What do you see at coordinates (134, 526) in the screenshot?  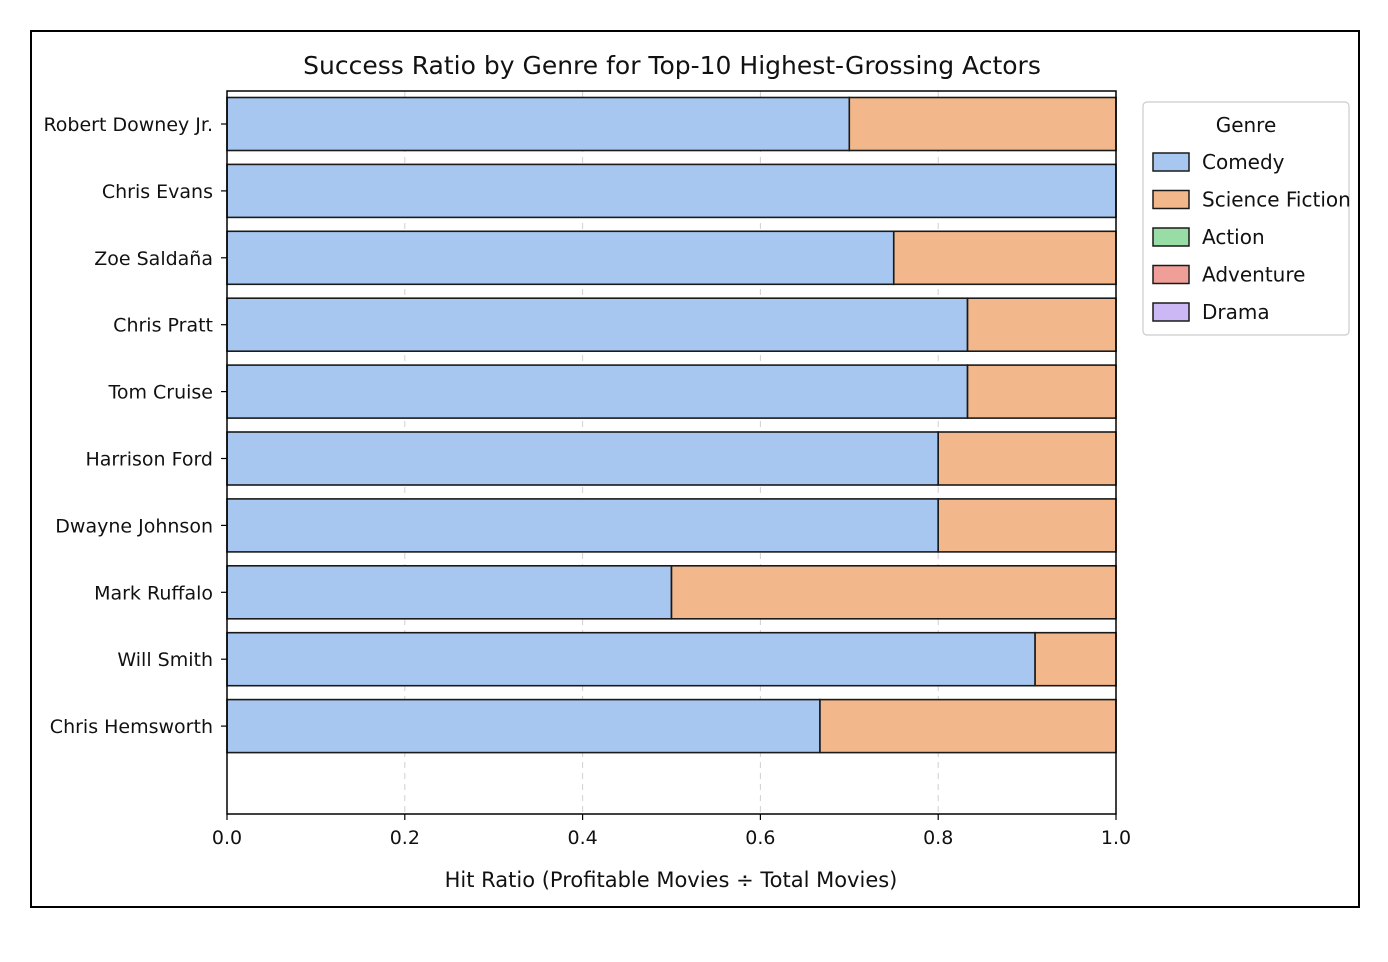 I see `y-tick-label: Dwayne Johnson` at bounding box center [134, 526].